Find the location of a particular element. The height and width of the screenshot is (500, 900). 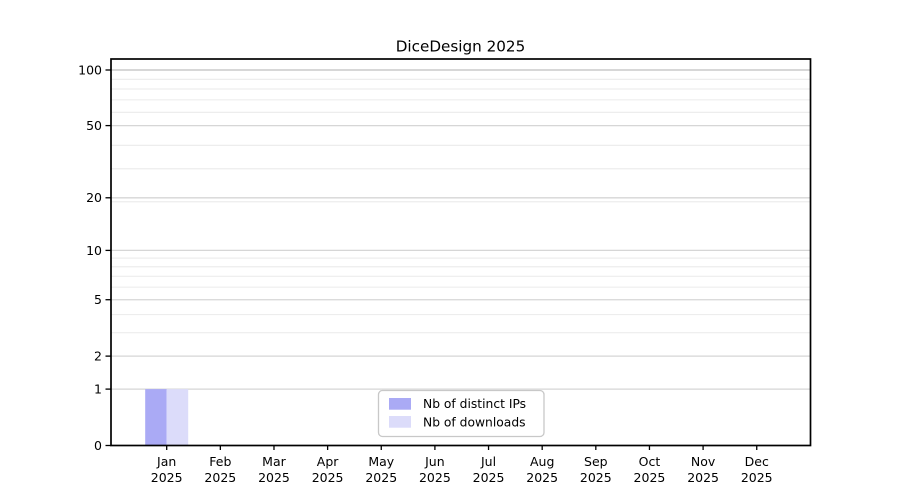

x-tick-label-month: May is located at coordinates (381, 461).